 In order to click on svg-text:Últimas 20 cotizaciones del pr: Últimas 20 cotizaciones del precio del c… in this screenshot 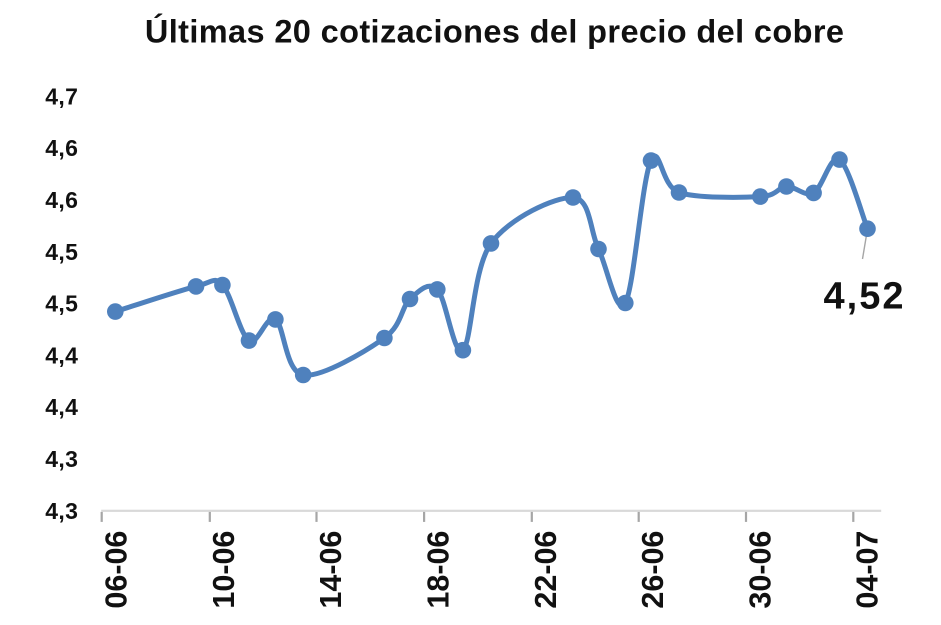, I will do `click(494, 30)`.